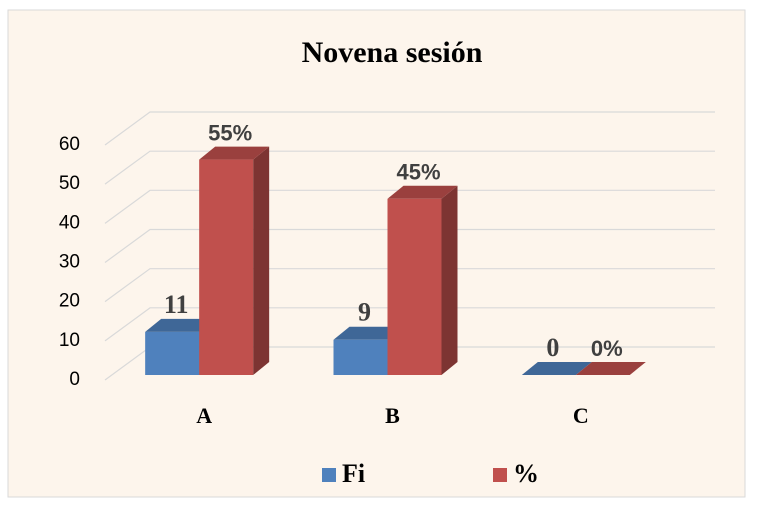 The image size is (760, 510). What do you see at coordinates (581, 415) in the screenshot?
I see `x-tick-label: C` at bounding box center [581, 415].